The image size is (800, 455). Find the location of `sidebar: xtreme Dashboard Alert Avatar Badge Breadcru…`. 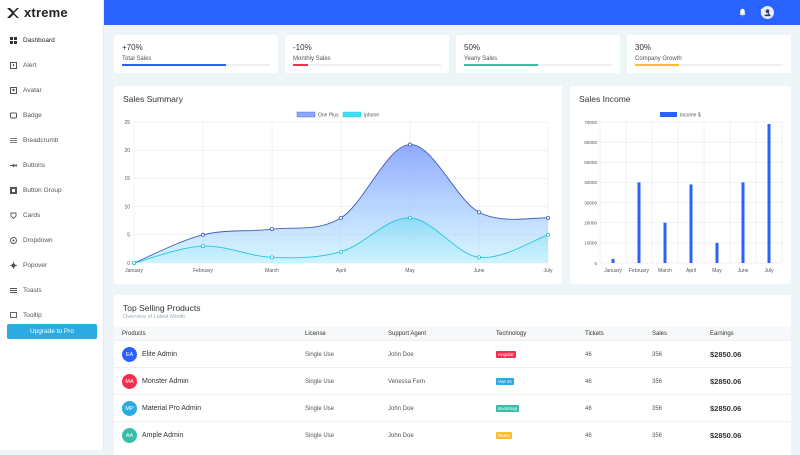

sidebar: xtreme Dashboard Alert Avatar Badge Breadcru… is located at coordinates (52, 225).